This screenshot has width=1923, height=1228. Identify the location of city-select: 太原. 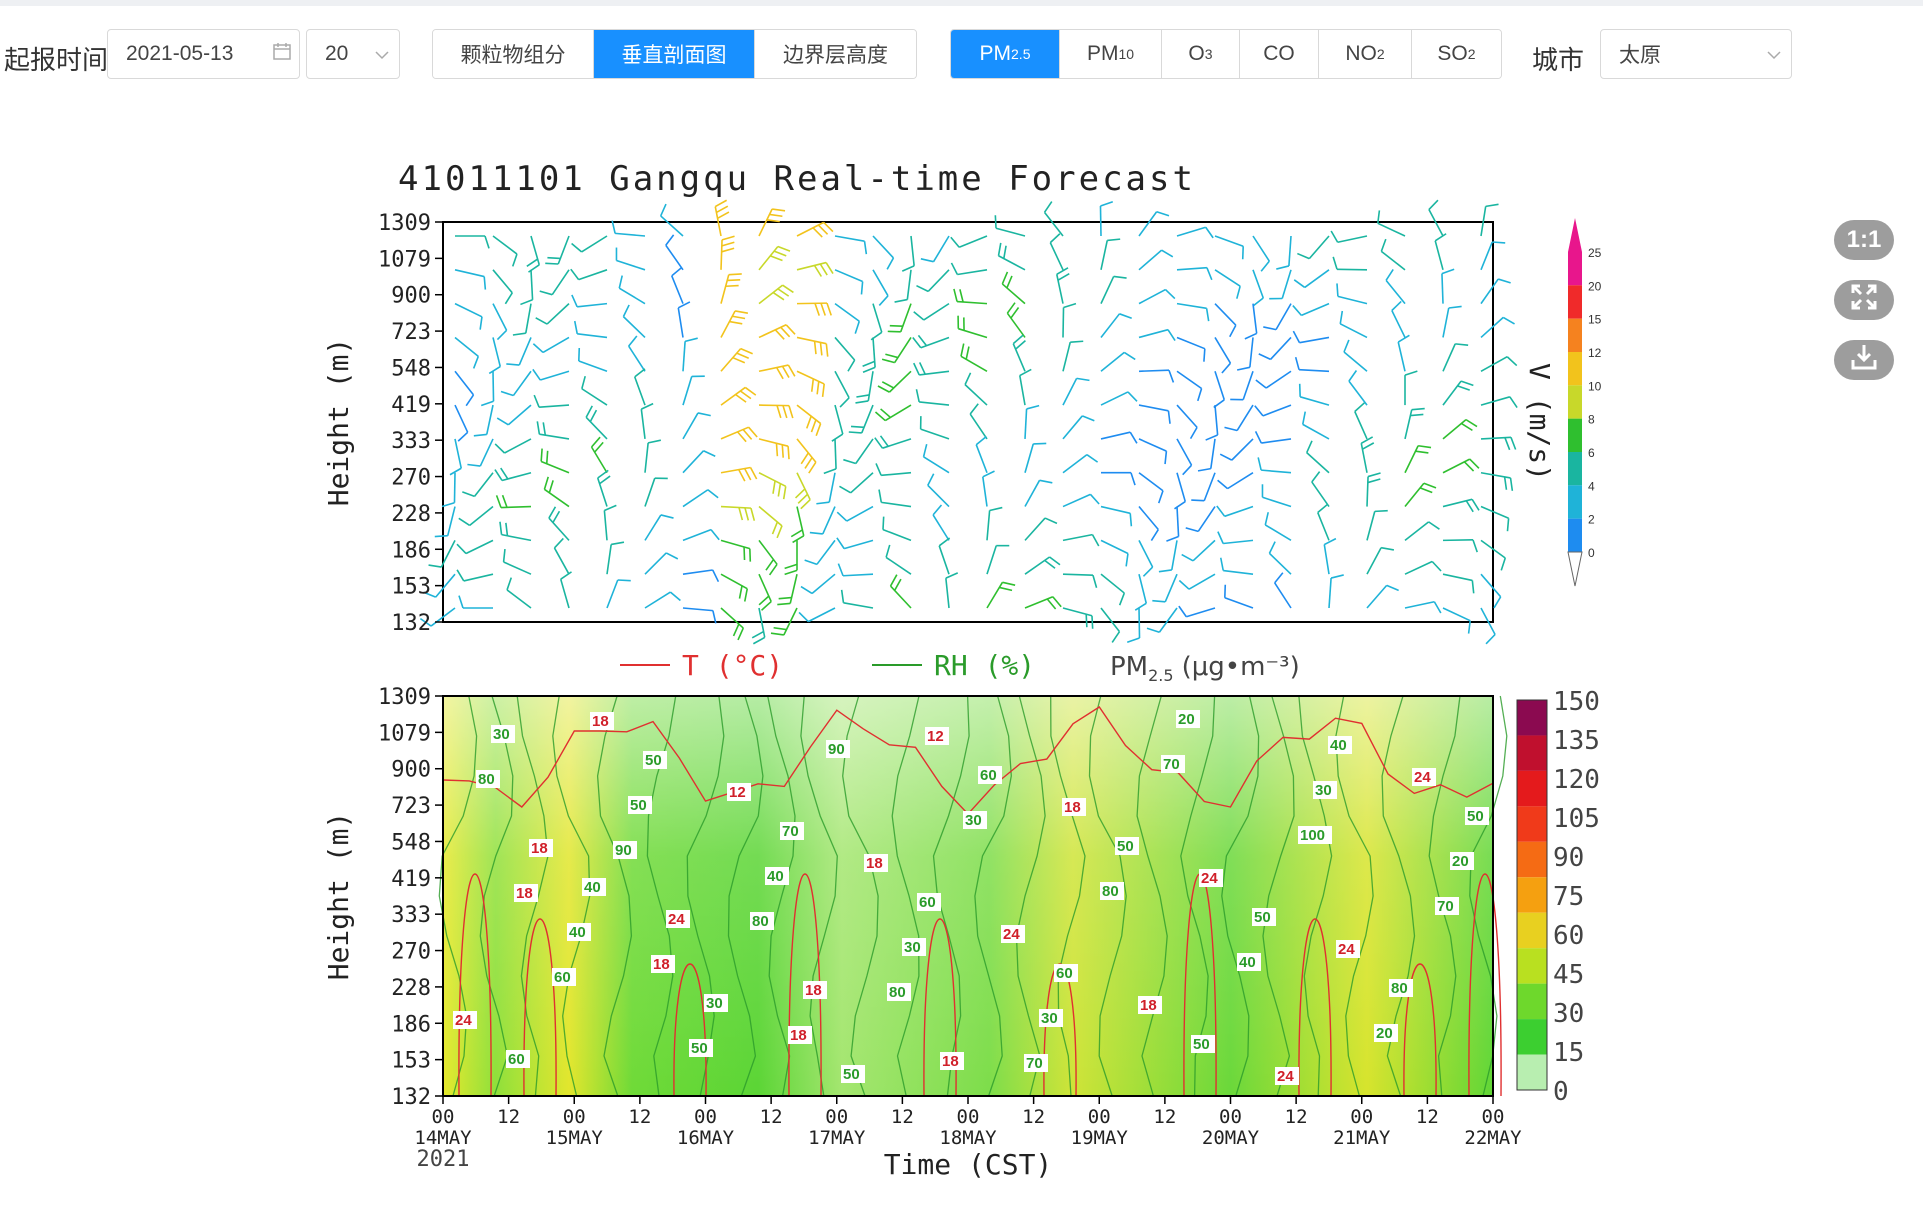
(1696, 54).